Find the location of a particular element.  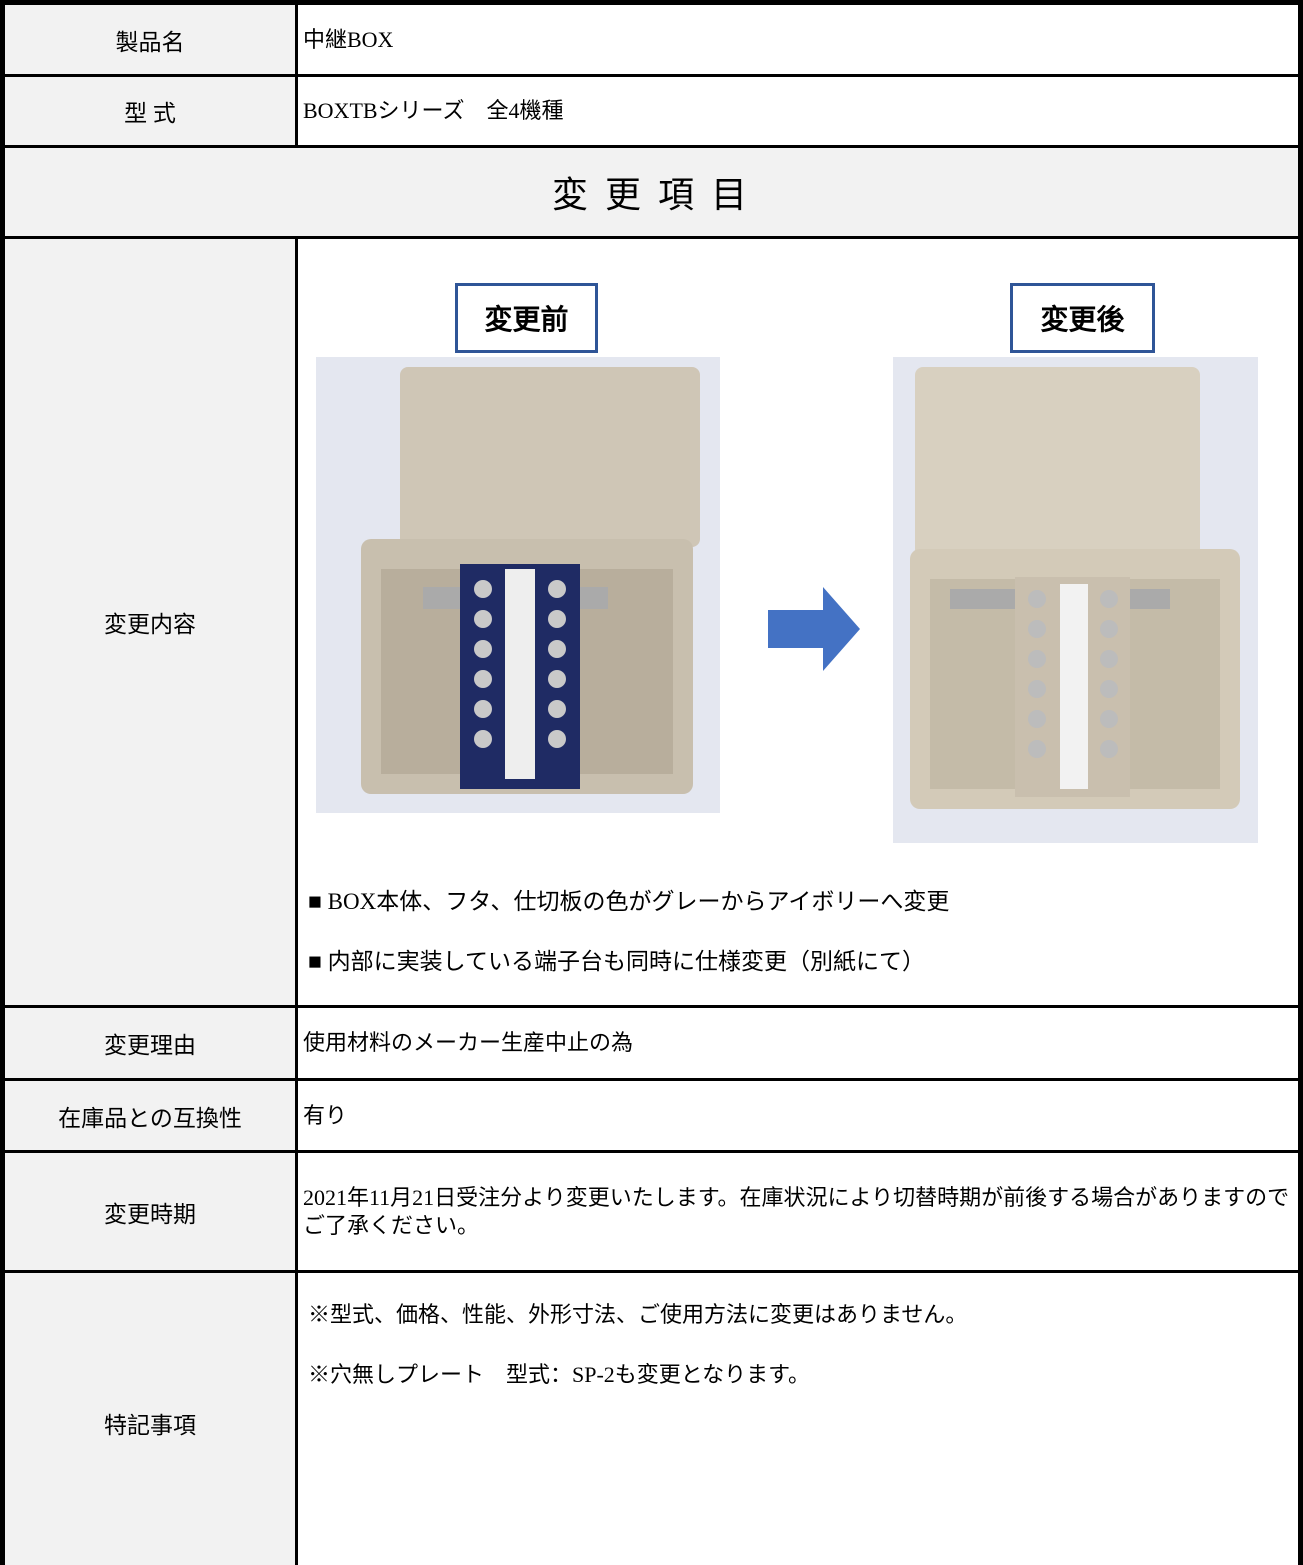

line: ※穴無しプレート 型式：SP-2も変更となります。 is located at coordinates (559, 1374).